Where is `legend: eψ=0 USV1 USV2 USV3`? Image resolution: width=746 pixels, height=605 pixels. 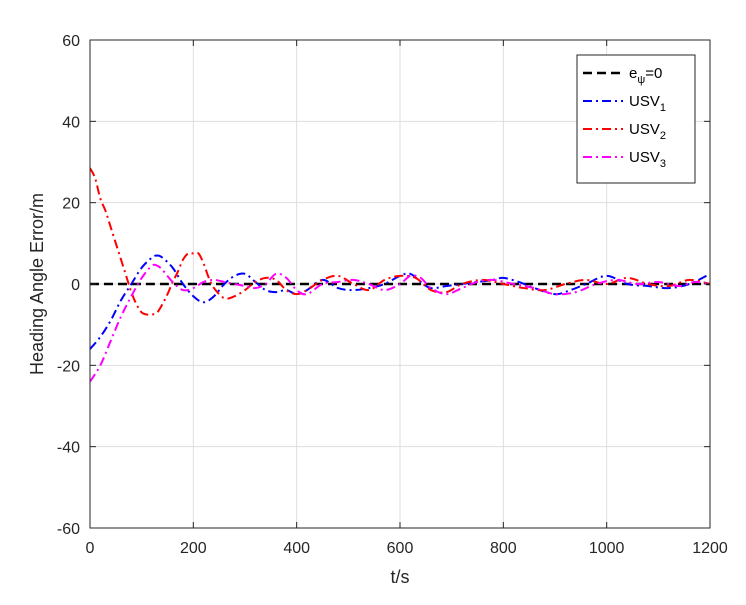
legend: eψ=0 USV1 USV2 USV3 is located at coordinates (636, 119).